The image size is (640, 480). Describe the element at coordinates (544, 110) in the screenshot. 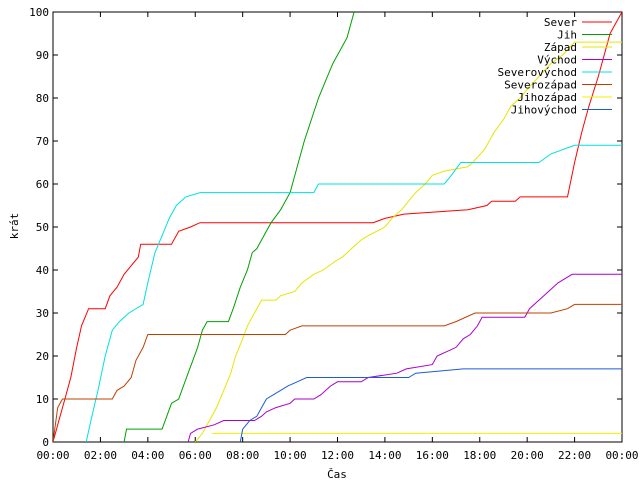

I see `legend-label: Jihovýchod` at that location.